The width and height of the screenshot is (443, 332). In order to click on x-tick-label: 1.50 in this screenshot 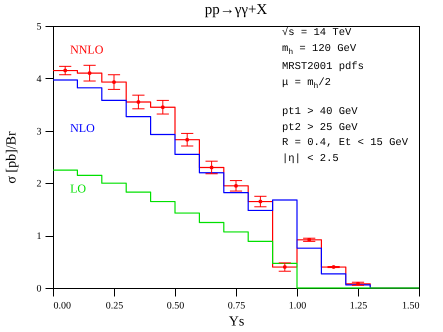, I will do `click(411, 306)`.